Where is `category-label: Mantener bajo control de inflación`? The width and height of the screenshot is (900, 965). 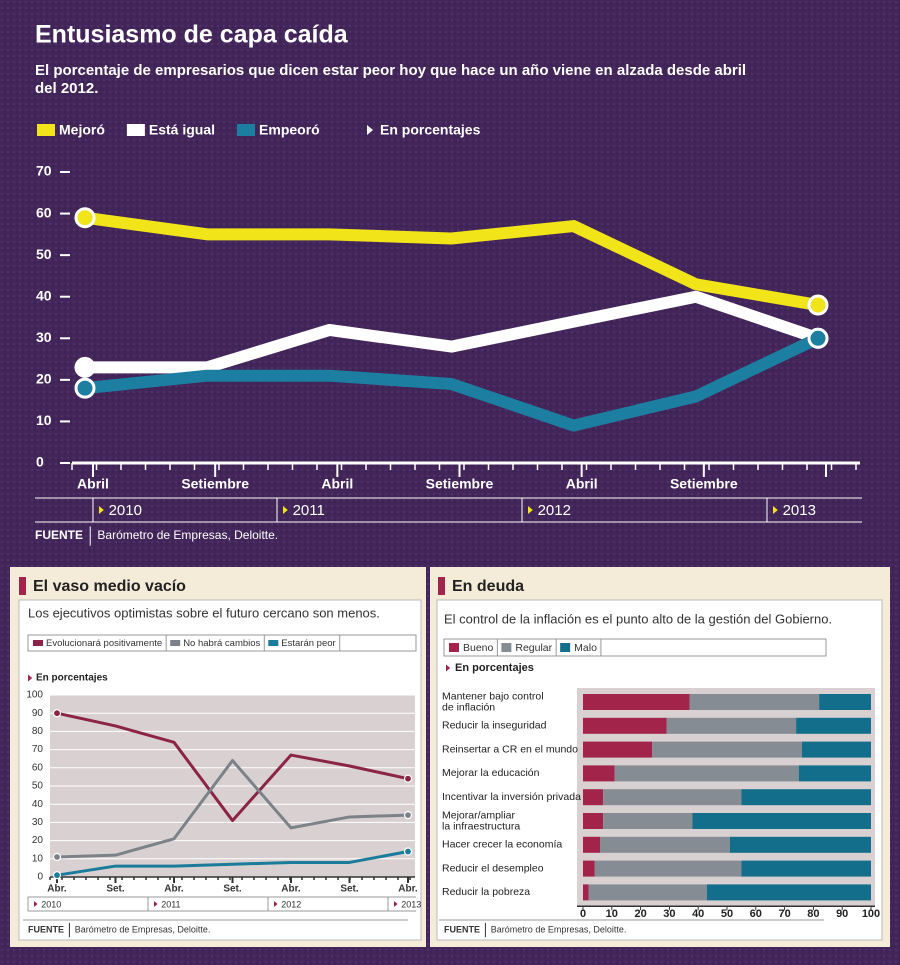 category-label: Mantener bajo control de inflación is located at coordinates (493, 701).